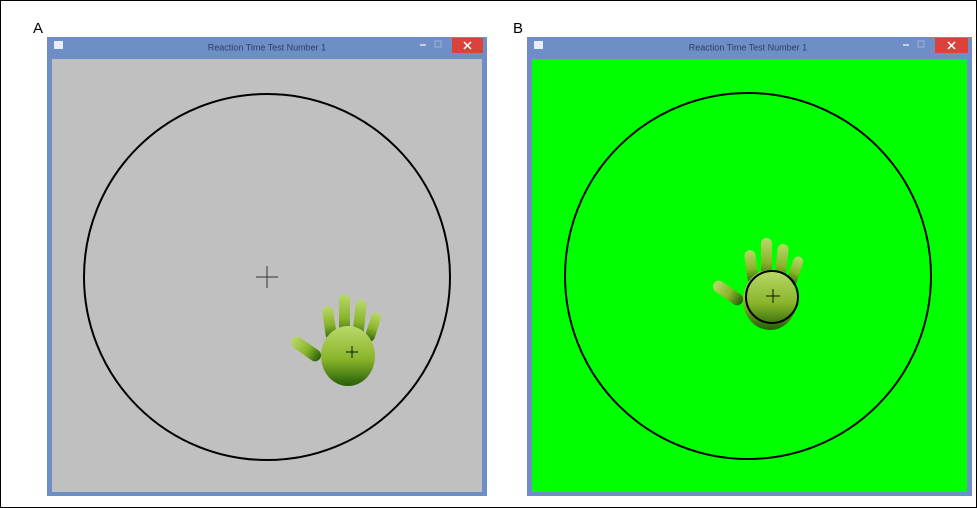  I want to click on panel-label: B, so click(518, 28).